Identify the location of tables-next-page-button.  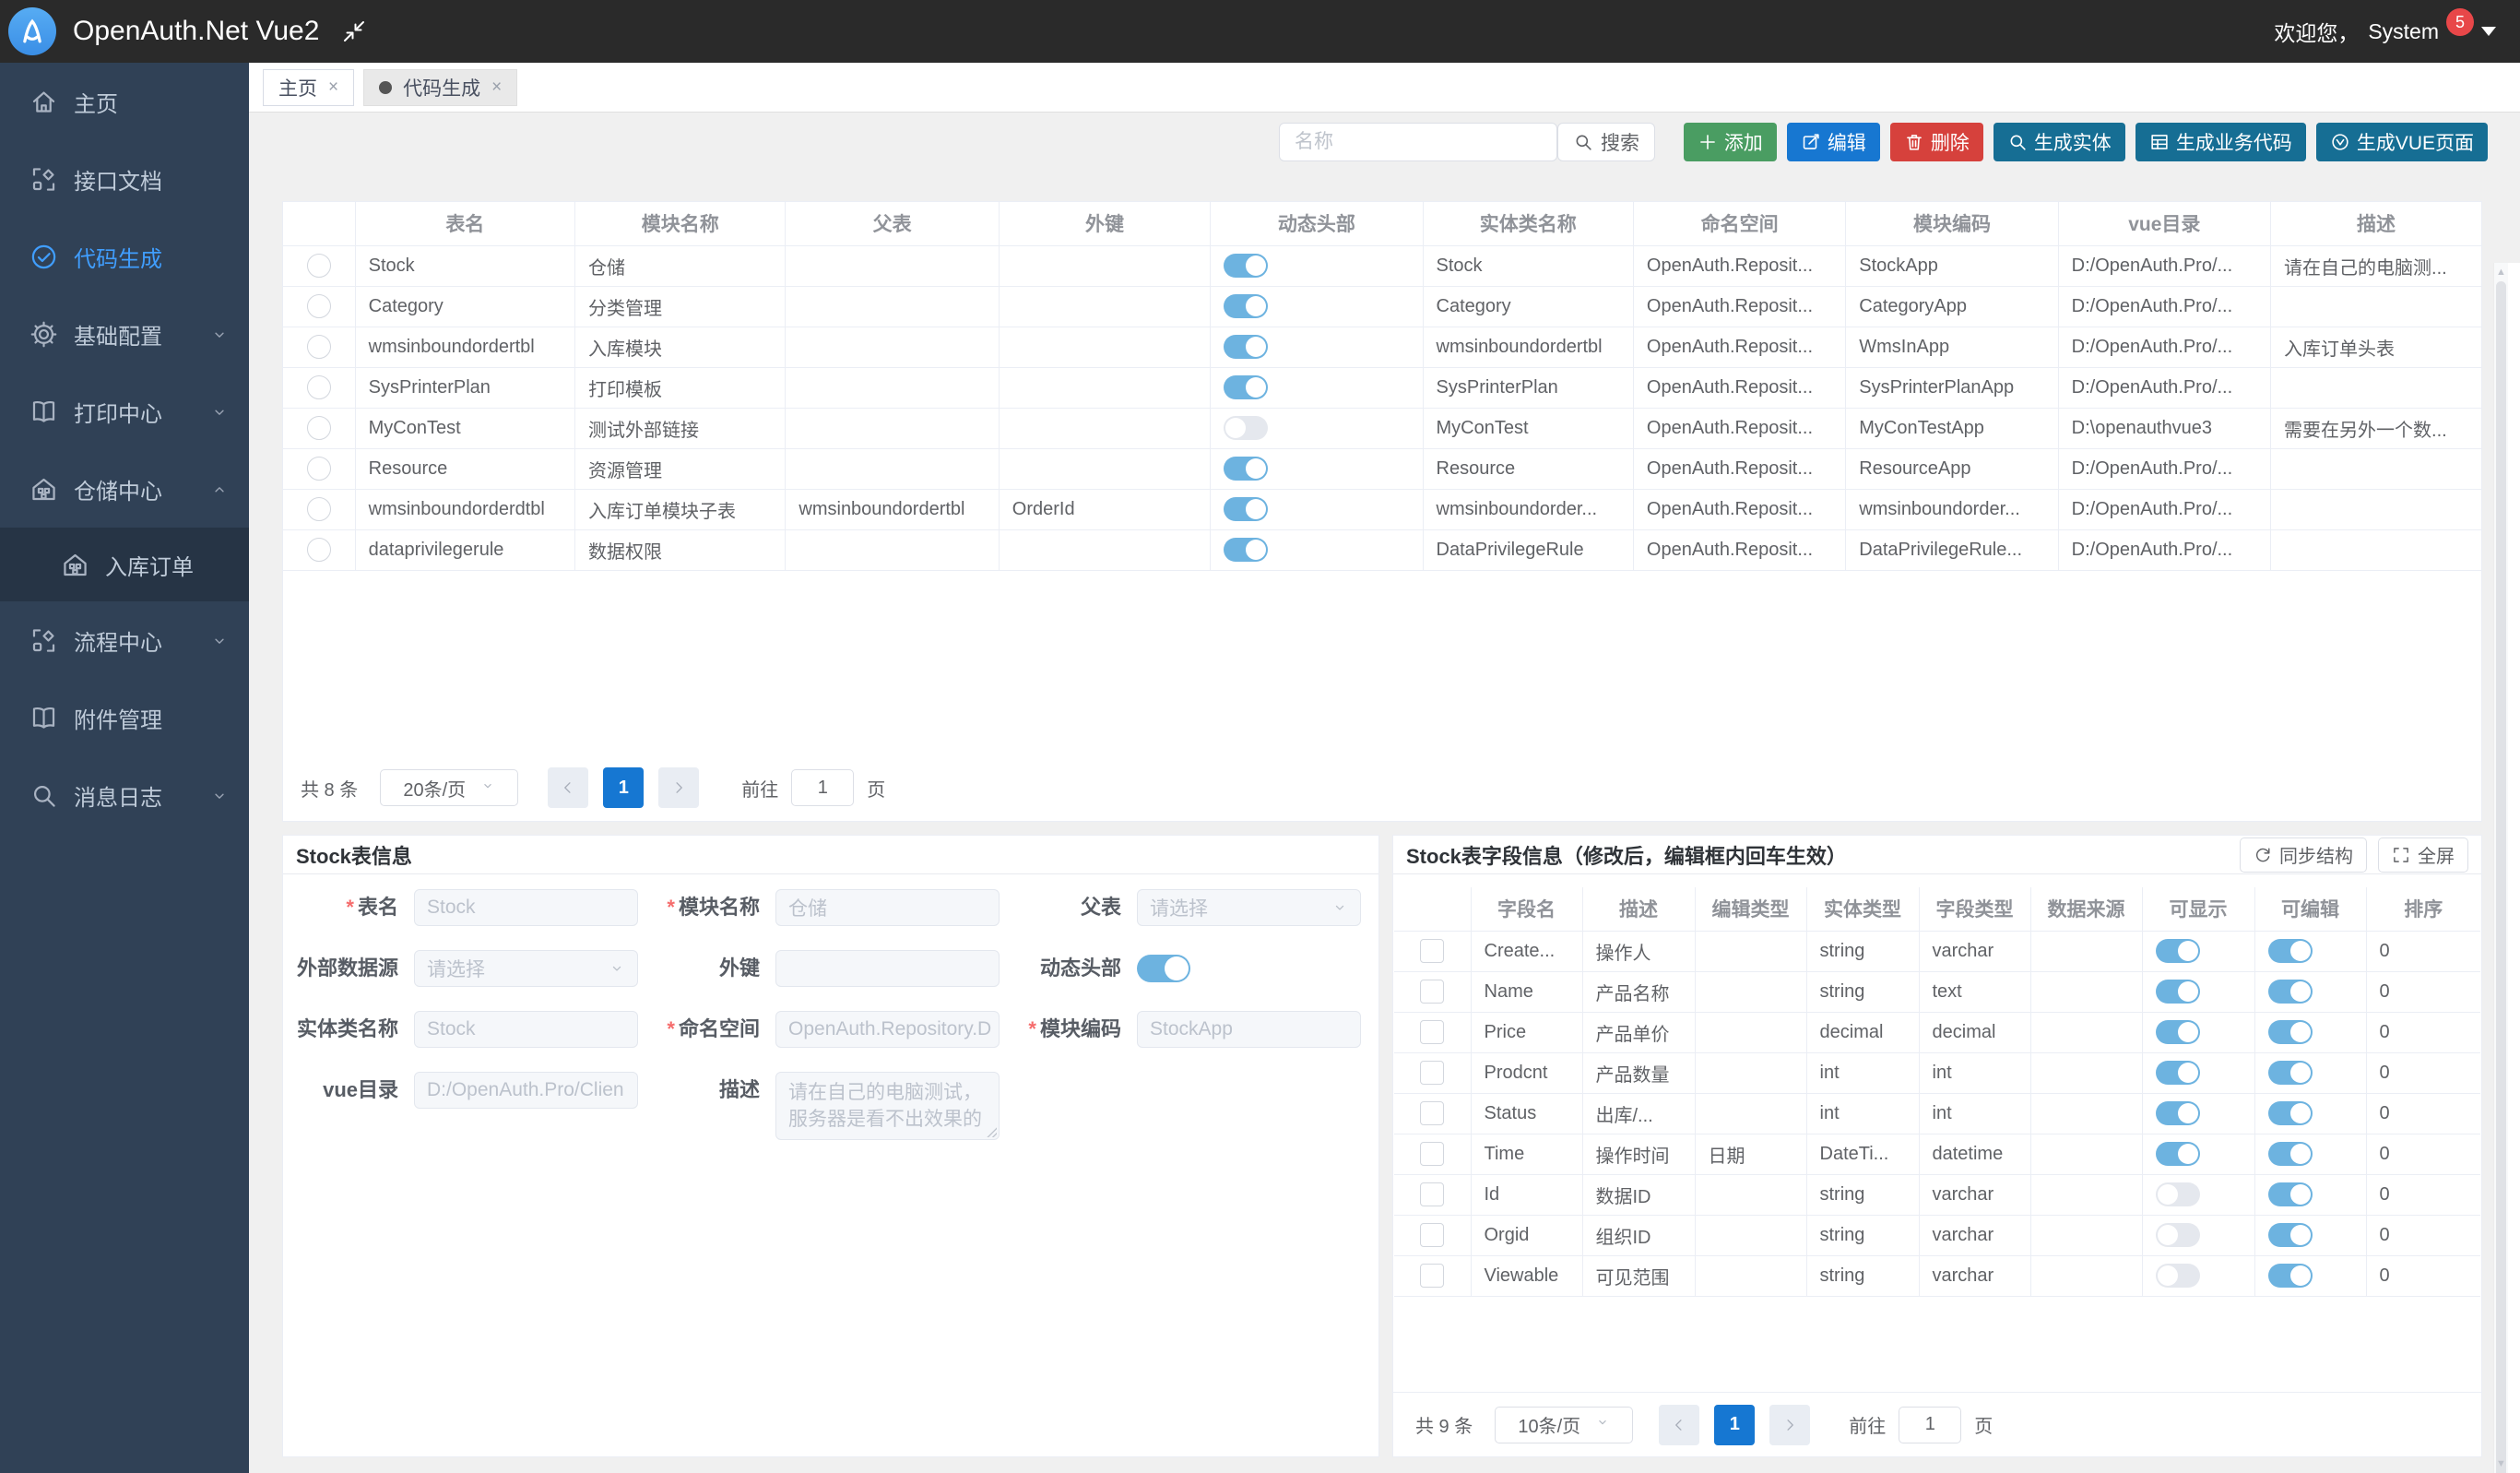
(679, 787).